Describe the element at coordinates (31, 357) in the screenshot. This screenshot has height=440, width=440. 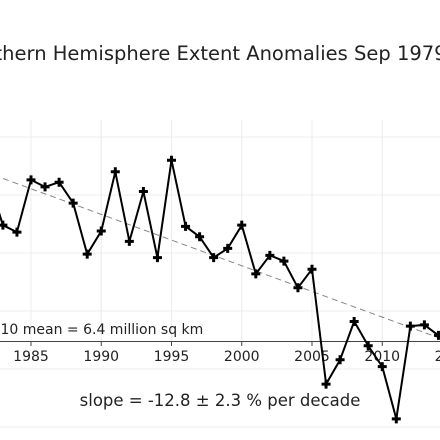
I see `x-tick-label: 1985` at that location.